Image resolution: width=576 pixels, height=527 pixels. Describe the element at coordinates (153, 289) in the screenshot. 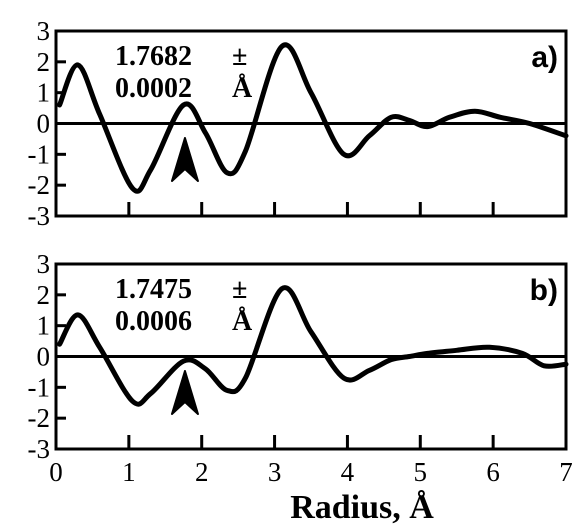

I see `panel-b-annotation-value: 1.7475` at that location.